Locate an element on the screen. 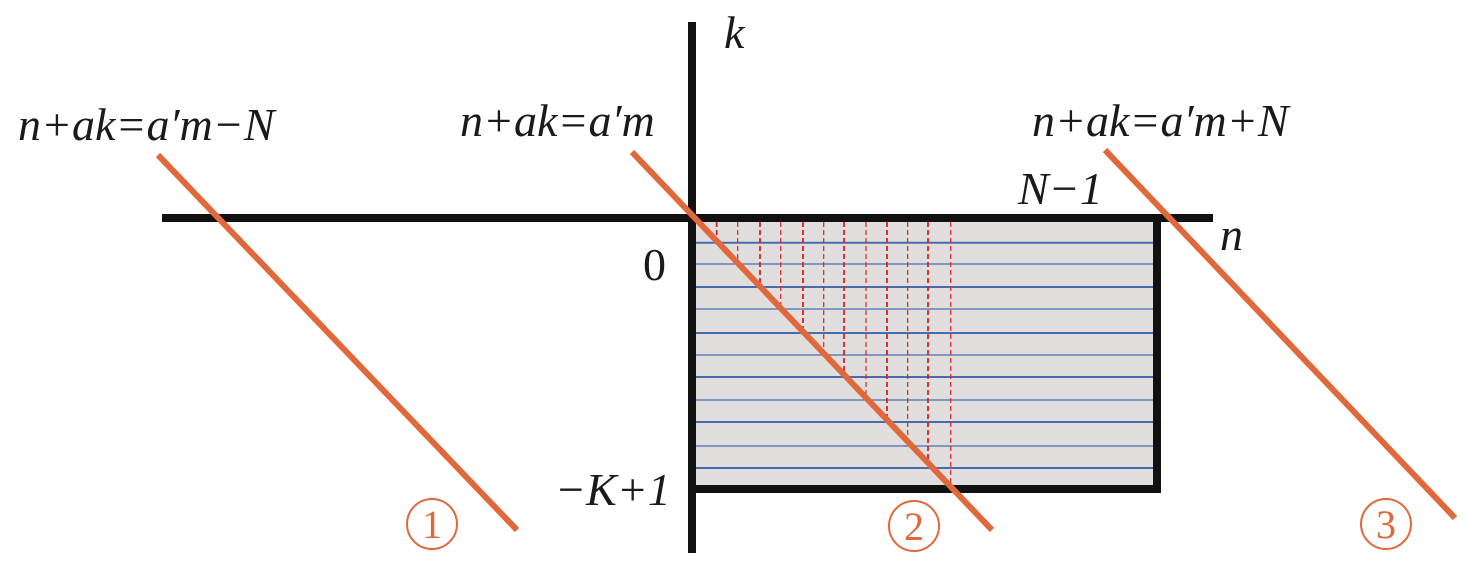 The width and height of the screenshot is (1476, 562). svg-text: 3 is located at coordinates (1386, 524).